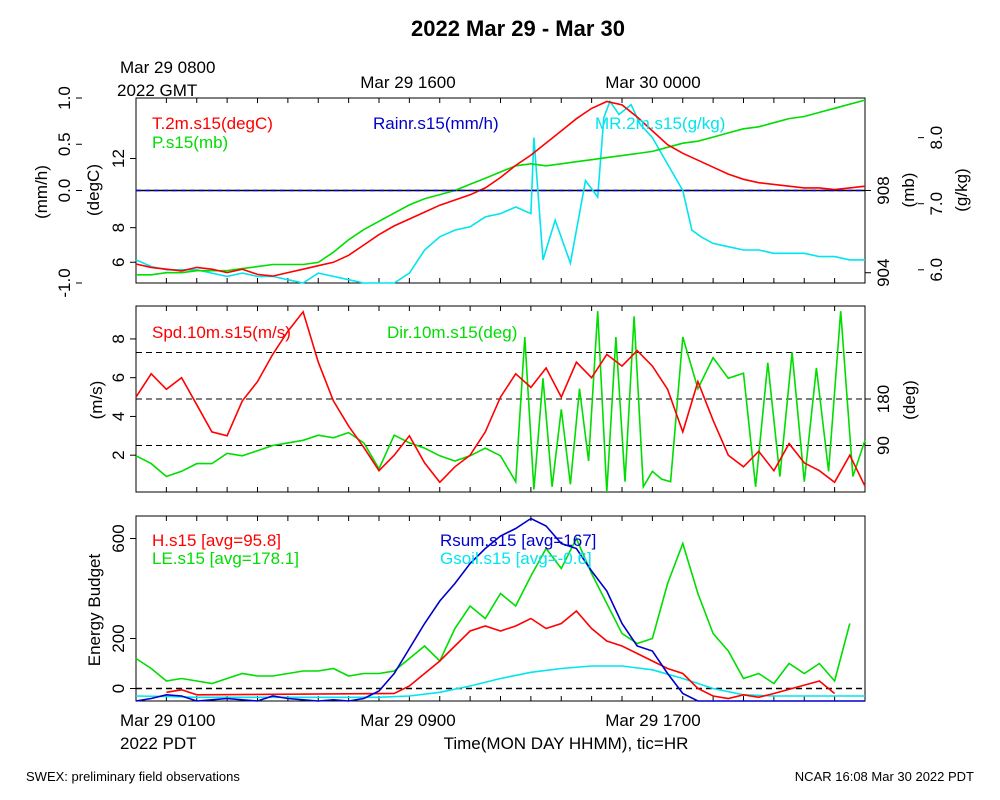  What do you see at coordinates (883, 273) in the screenshot?
I see `pres-axis-tick-label: 904` at bounding box center [883, 273].